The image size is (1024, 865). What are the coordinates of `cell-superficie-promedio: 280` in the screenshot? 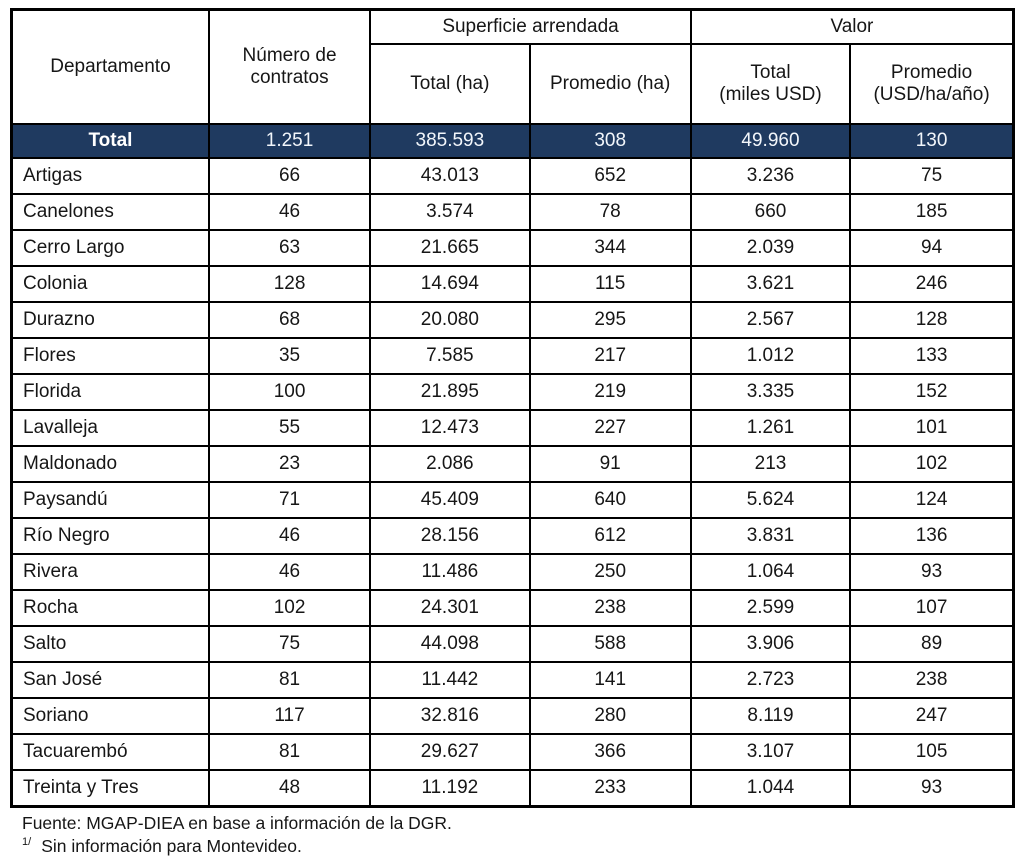 It's located at (610, 716).